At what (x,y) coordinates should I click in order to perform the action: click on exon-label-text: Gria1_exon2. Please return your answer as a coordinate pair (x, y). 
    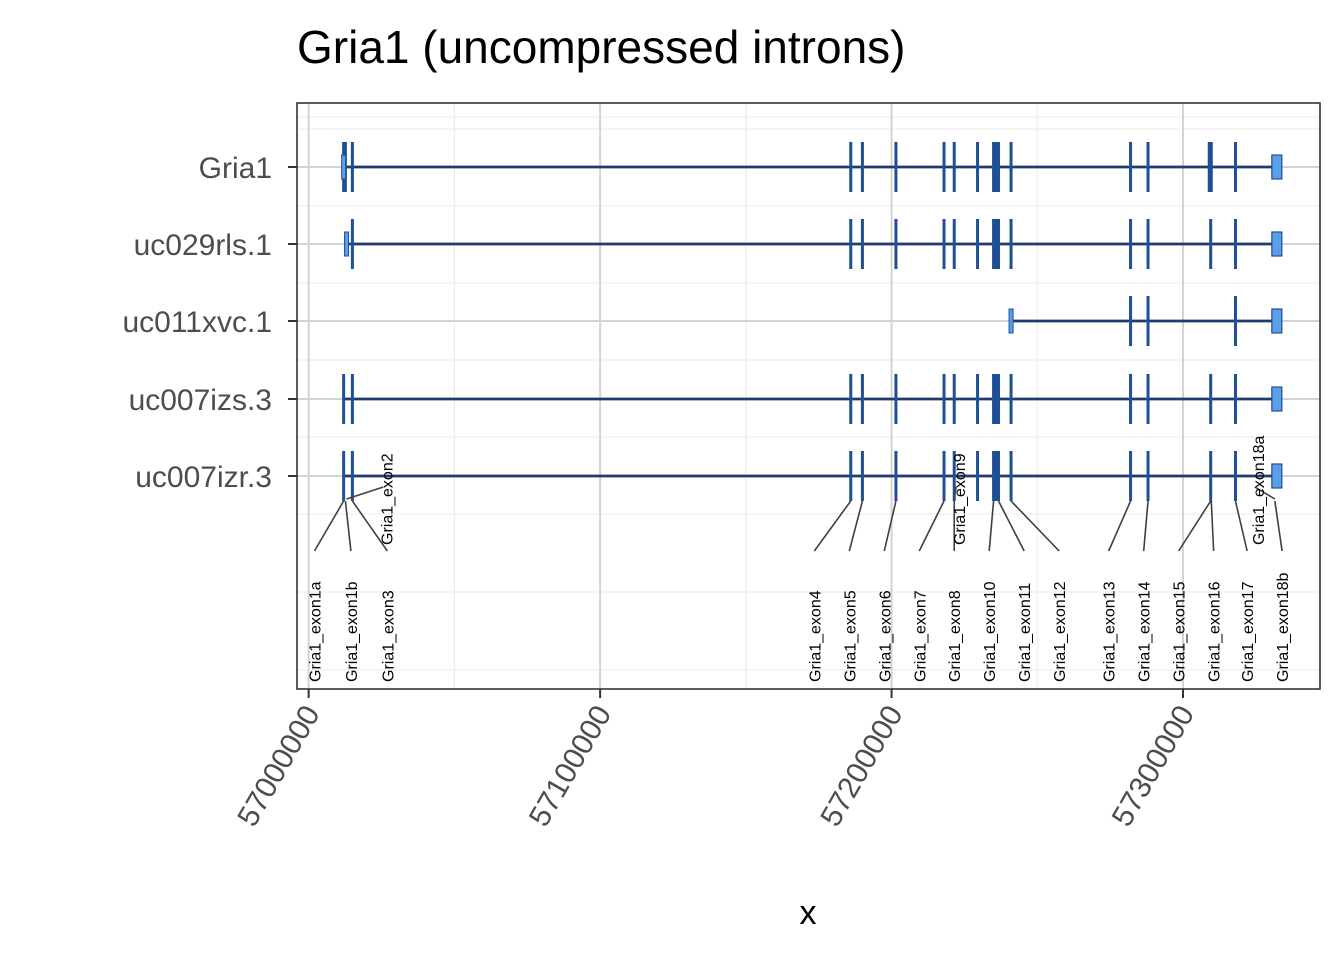
    Looking at the image, I should click on (387, 499).